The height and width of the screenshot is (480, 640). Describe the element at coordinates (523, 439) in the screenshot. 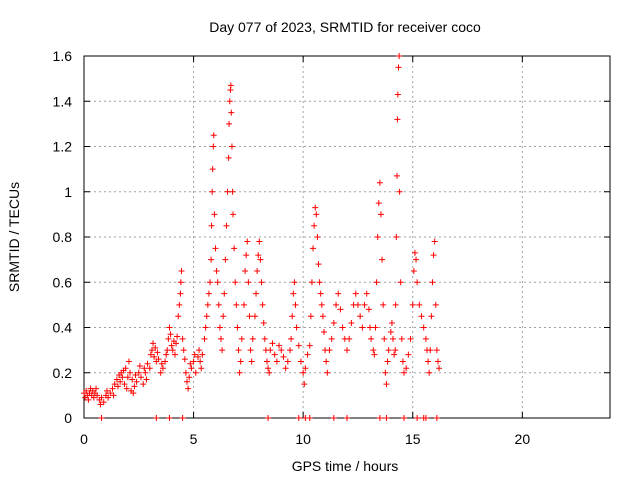

I see `x-tick-label: 20` at that location.